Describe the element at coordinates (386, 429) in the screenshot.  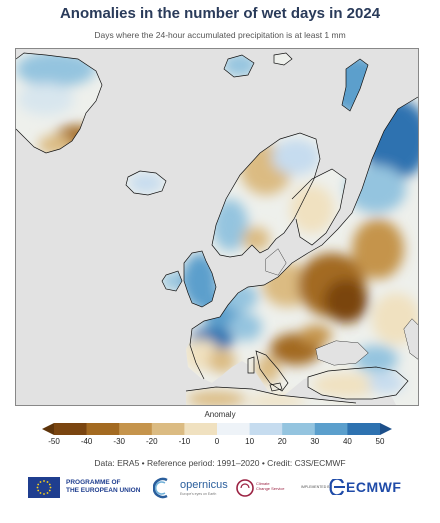
I see `colorbar-high-arrow` at that location.